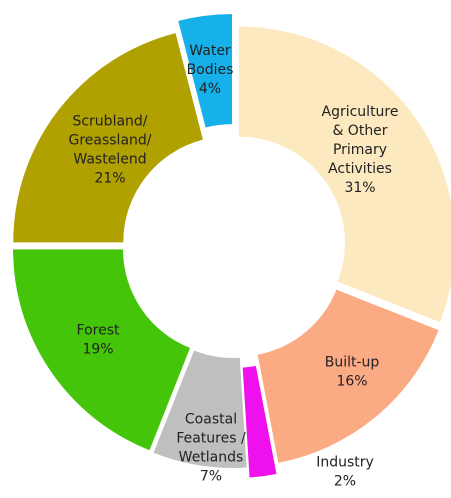  What do you see at coordinates (352, 372) in the screenshot?
I see `segment-label: Built-up 16%` at bounding box center [352, 372].